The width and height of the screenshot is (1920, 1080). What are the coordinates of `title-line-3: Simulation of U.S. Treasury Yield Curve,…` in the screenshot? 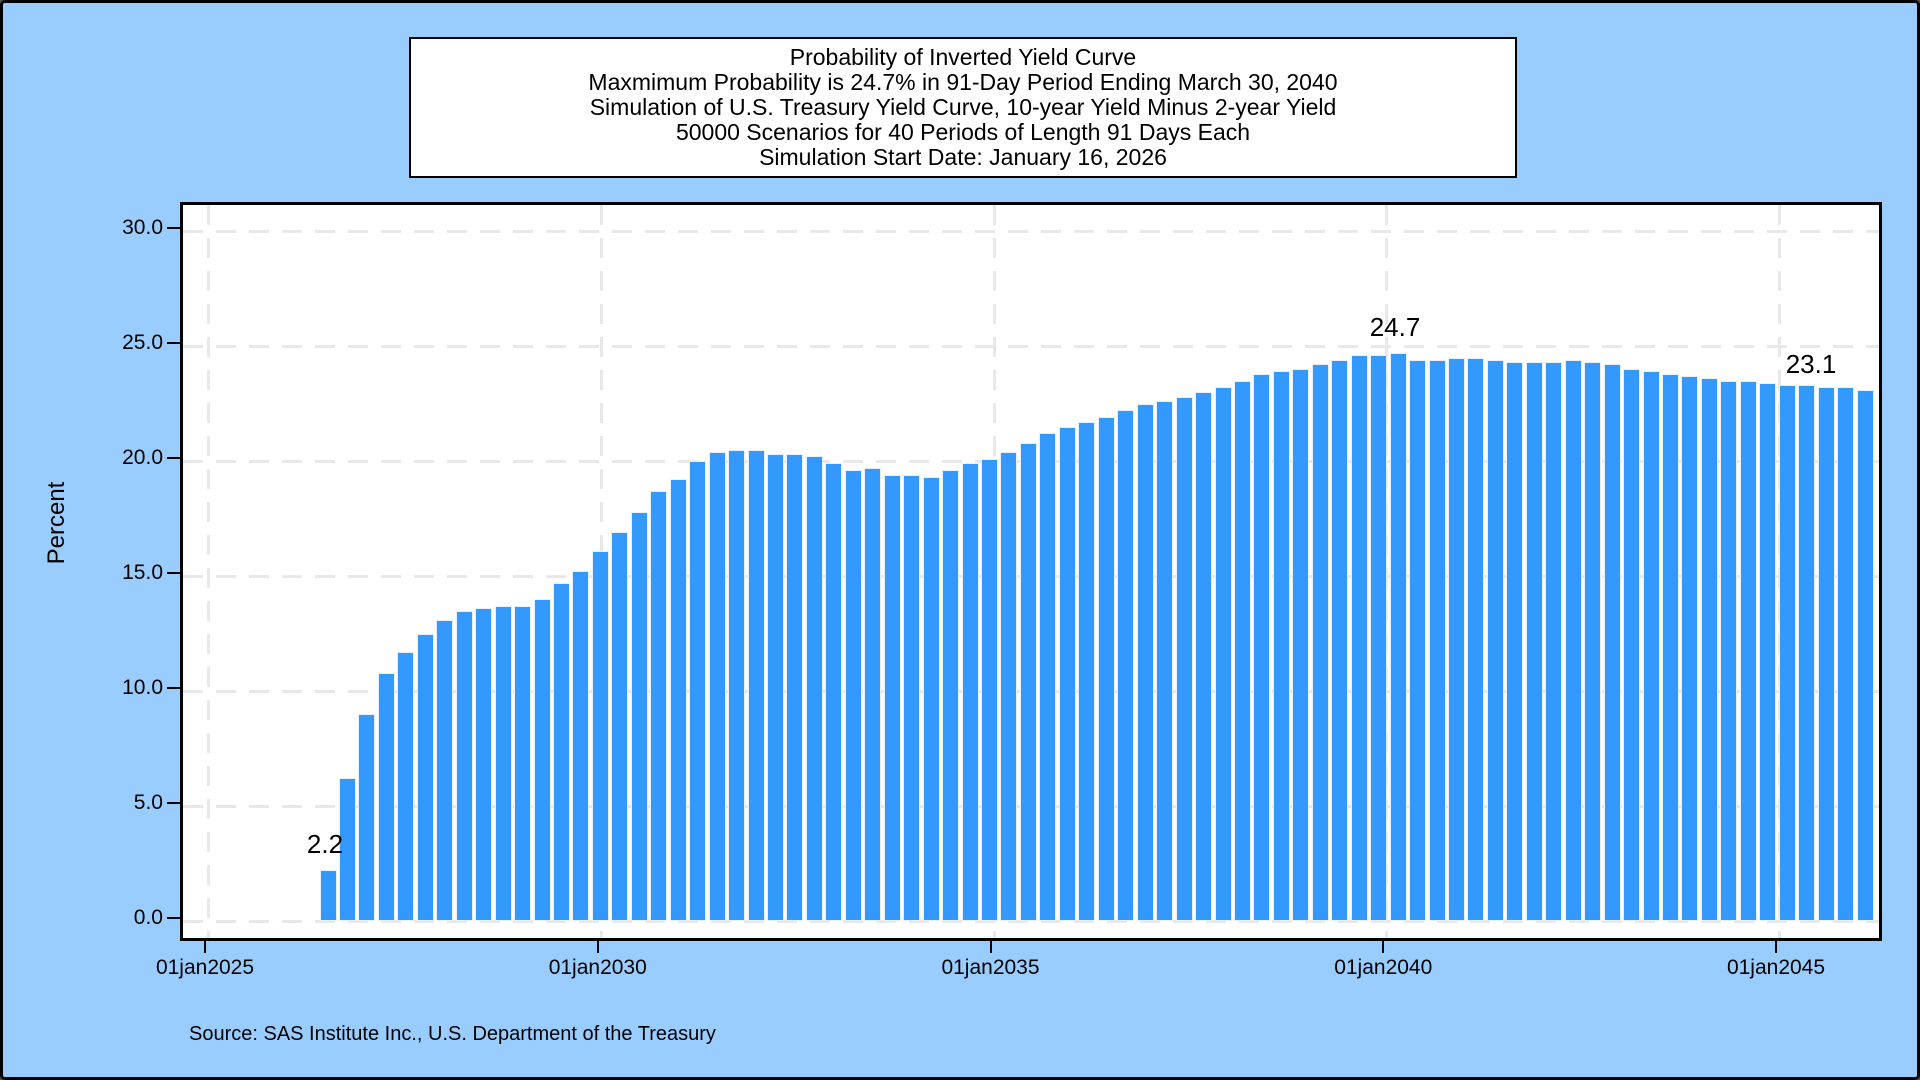 It's located at (963, 107).